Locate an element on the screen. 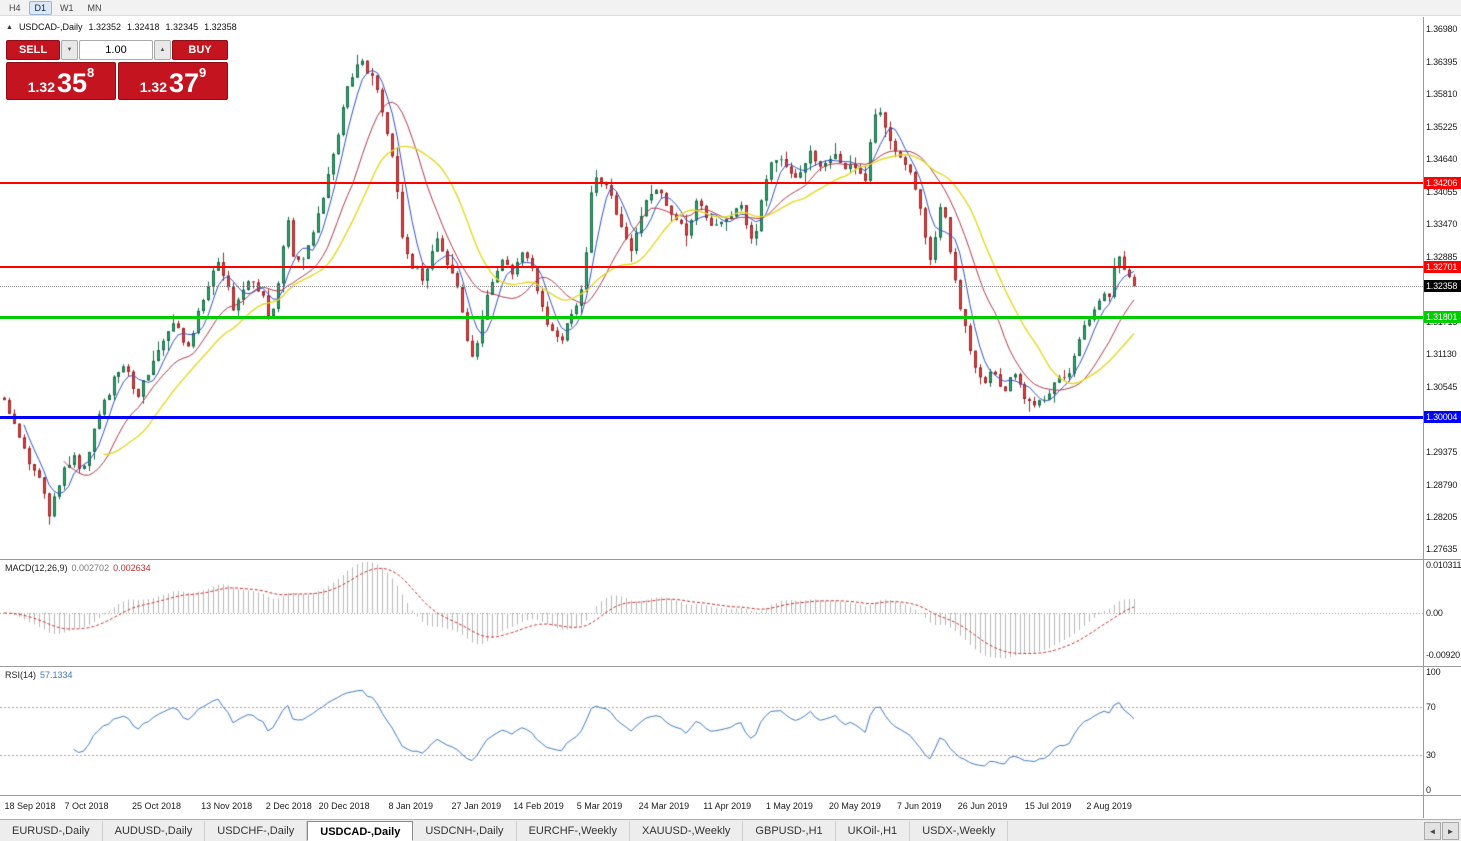  date-axis-label: 25 Oct 2018 is located at coordinates (157, 806).